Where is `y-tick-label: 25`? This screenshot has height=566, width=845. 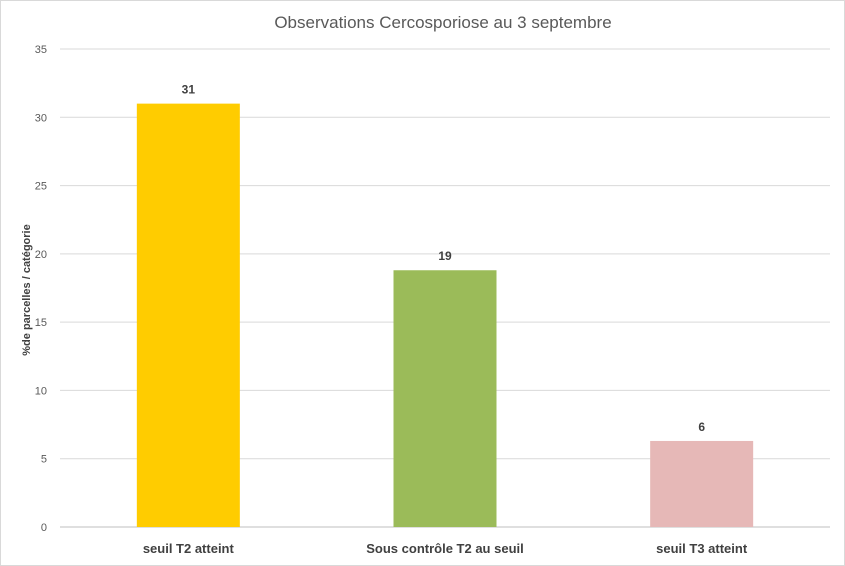
y-tick-label: 25 is located at coordinates (41, 187).